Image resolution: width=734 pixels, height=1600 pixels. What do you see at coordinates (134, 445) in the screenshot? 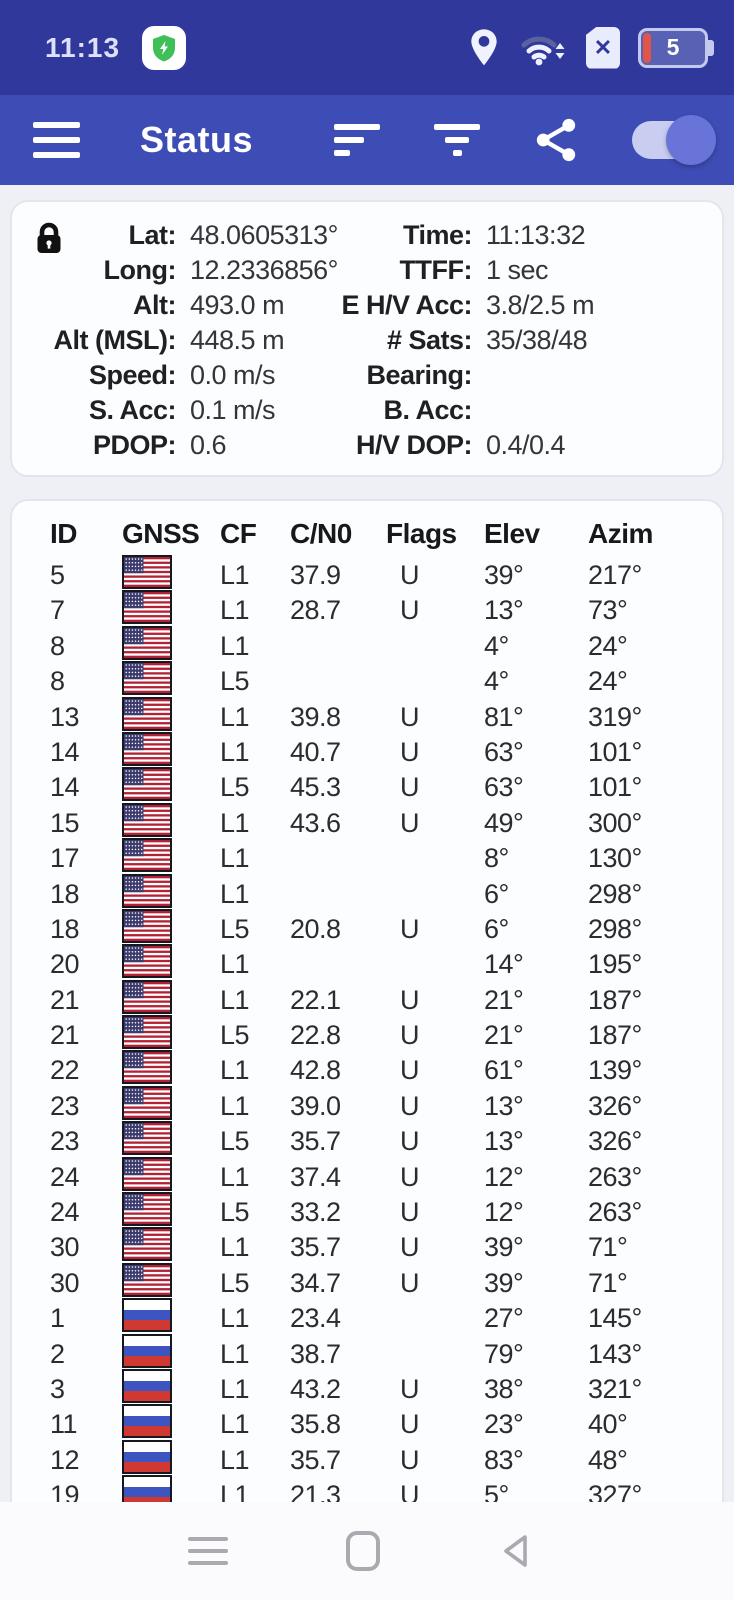
I see `info-label: PDOP:` at bounding box center [134, 445].